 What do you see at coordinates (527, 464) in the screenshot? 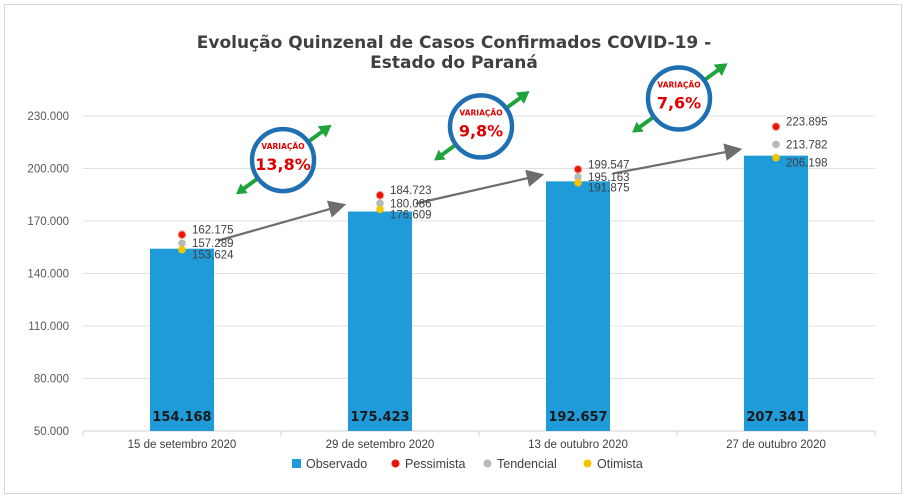
I see `legend-label: Tendencial` at bounding box center [527, 464].